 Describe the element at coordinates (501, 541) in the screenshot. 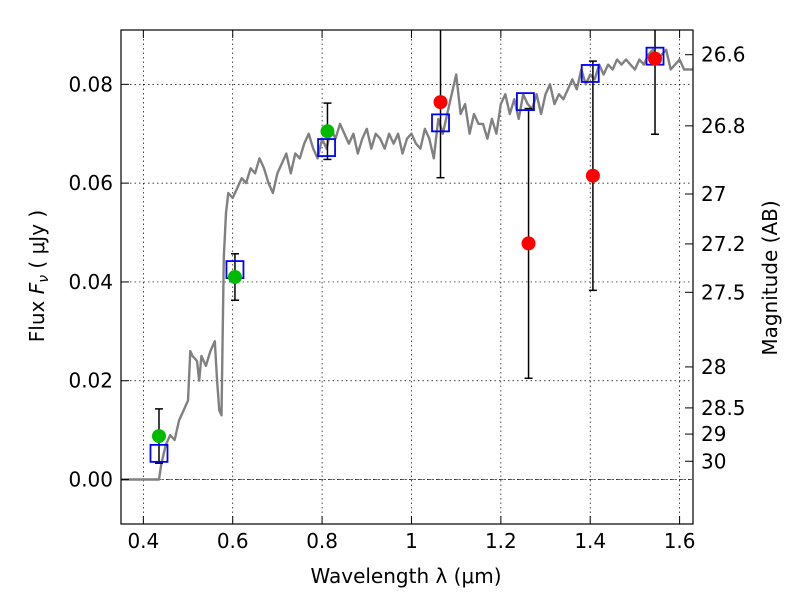

I see `x-tick-label: 1.2` at that location.